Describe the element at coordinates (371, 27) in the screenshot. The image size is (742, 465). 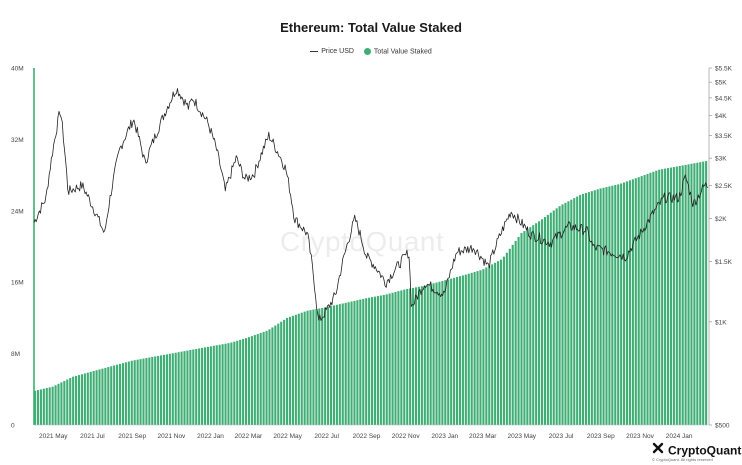
I see `chart-title: Ethereum: Total Value Staked` at that location.